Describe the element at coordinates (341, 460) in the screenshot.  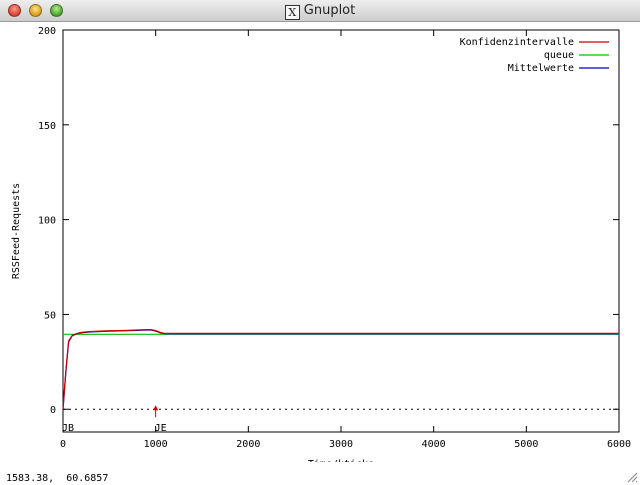
I see `x-axis-label: Time/kticks` at that location.